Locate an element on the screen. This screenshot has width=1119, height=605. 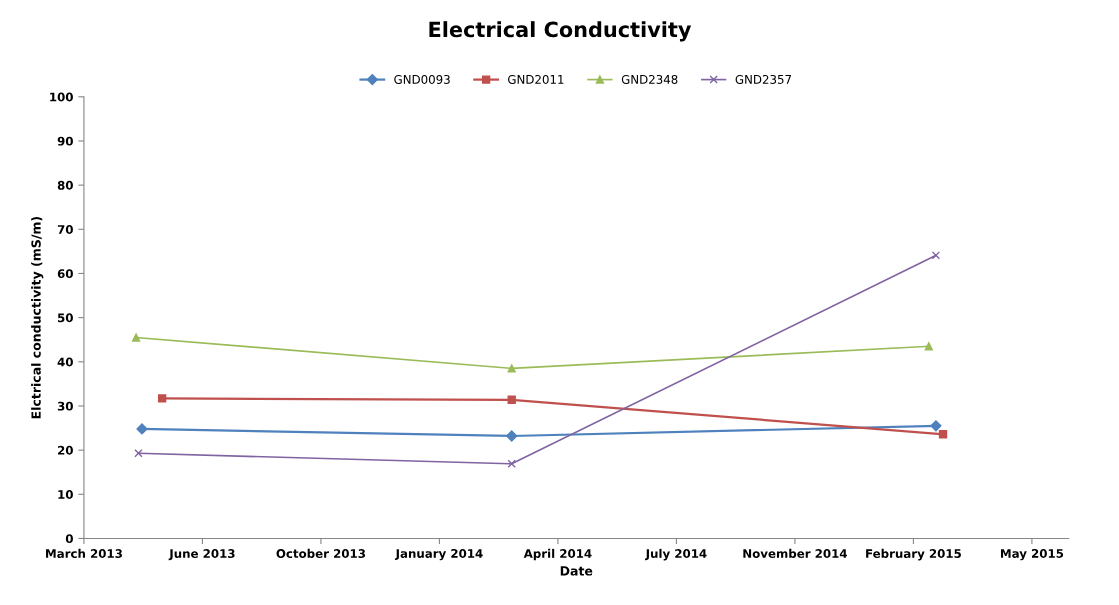
y-tick-label: 0 is located at coordinates (69, 539).